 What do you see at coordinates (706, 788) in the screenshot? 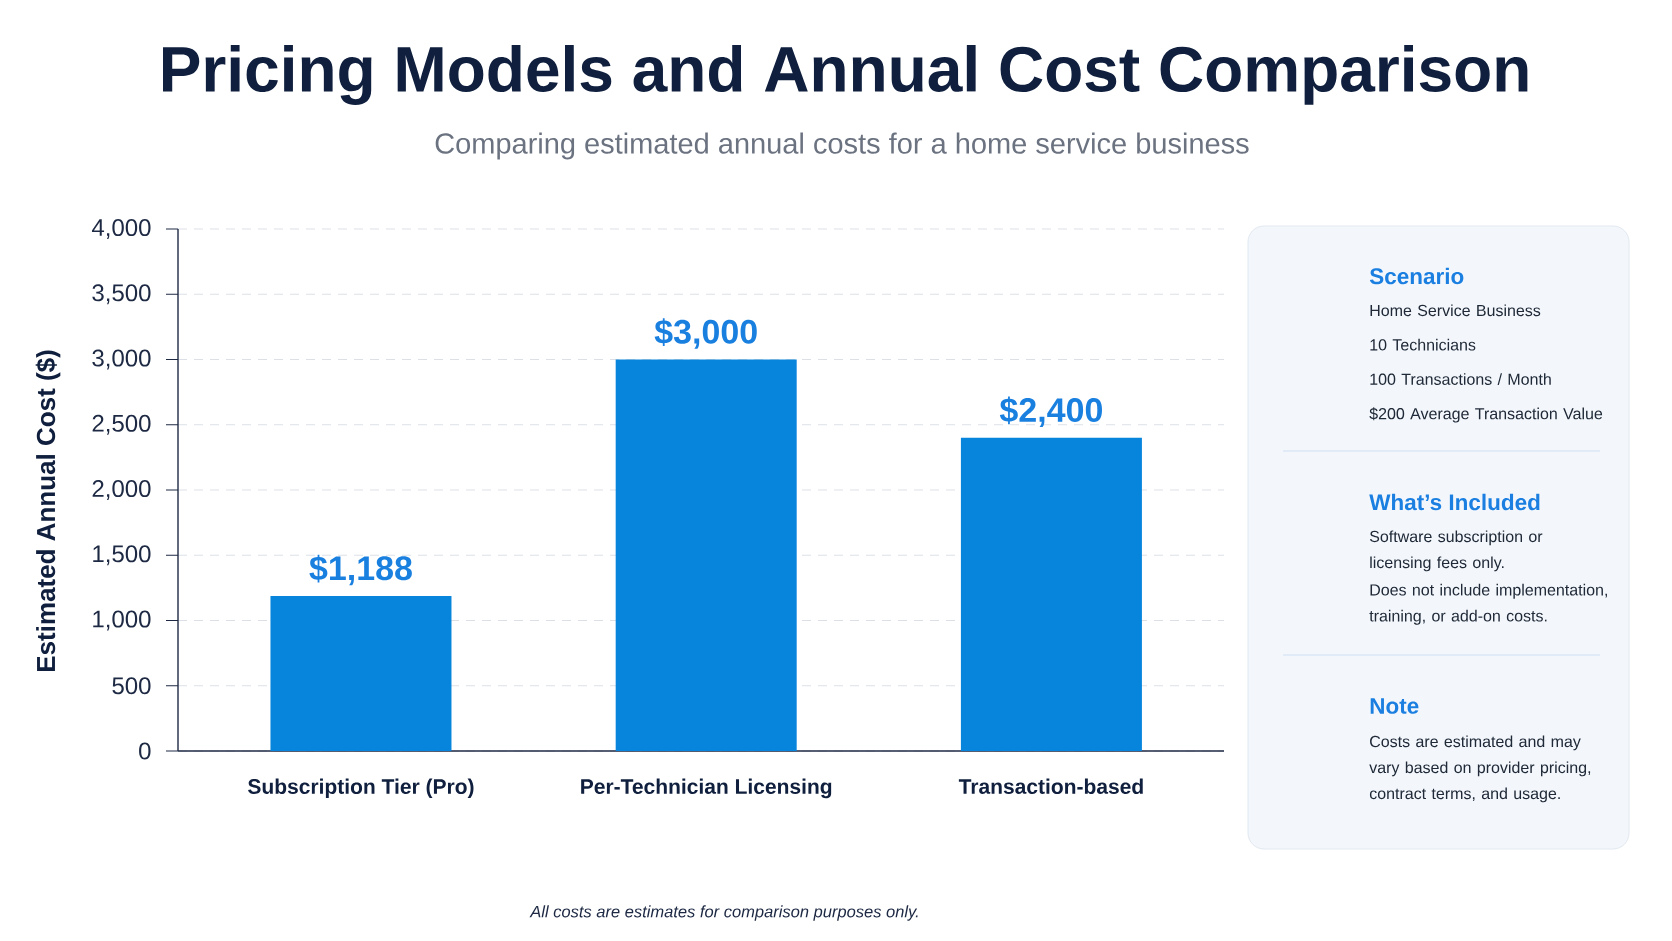
I see `x-tick-label: Per-Technician Licensing` at bounding box center [706, 788].